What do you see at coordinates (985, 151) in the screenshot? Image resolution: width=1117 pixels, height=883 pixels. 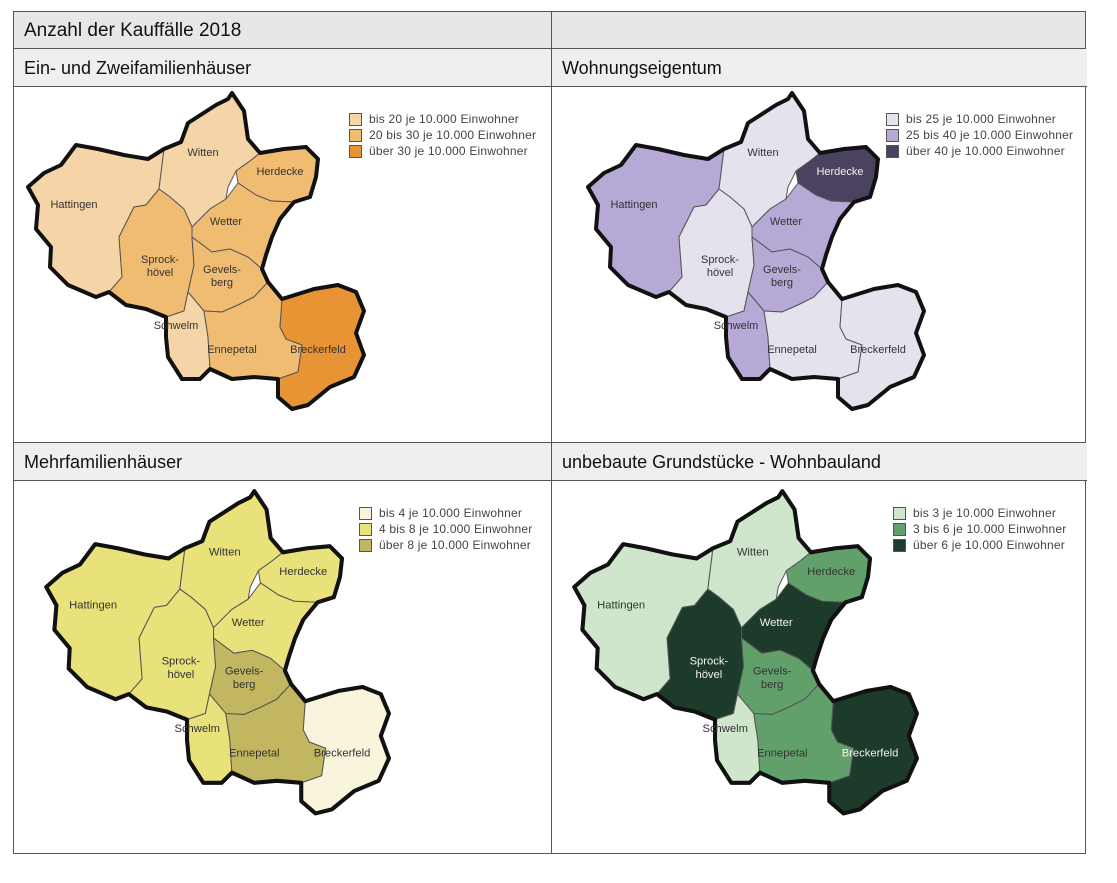 I see `legend-label: über 40 je 10.000 Einwohner` at bounding box center [985, 151].